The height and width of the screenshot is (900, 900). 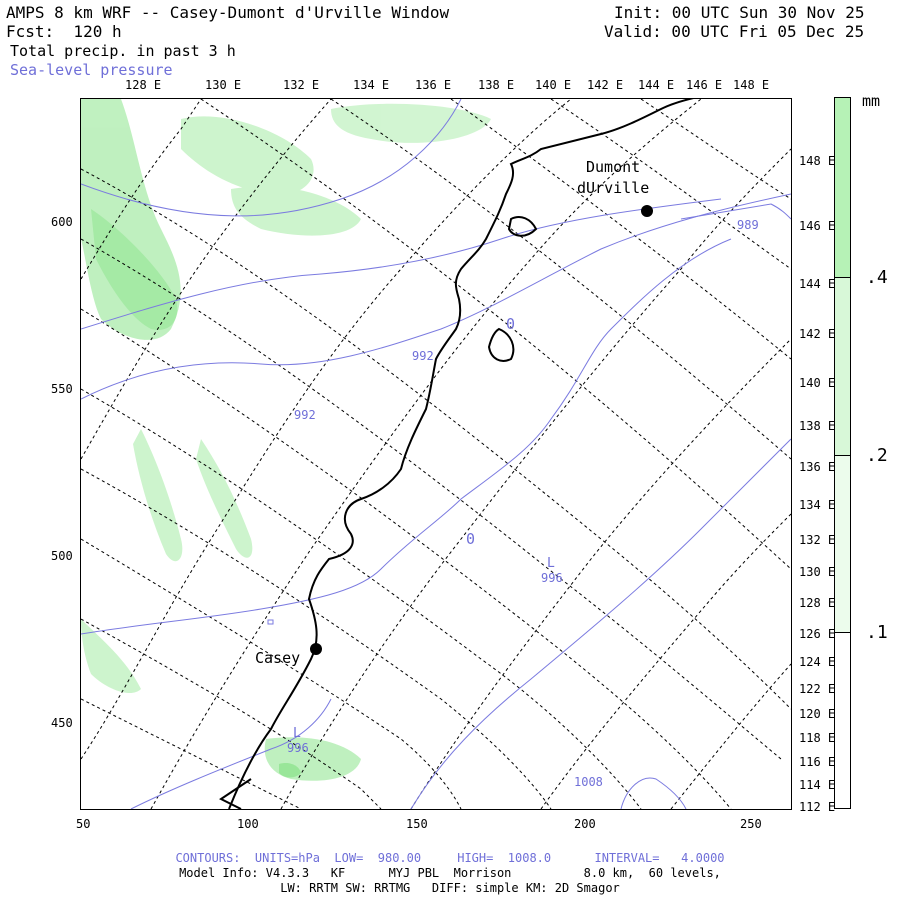 What do you see at coordinates (817, 714) in the screenshot?
I see `right-lon-label: 120 E` at bounding box center [817, 714].